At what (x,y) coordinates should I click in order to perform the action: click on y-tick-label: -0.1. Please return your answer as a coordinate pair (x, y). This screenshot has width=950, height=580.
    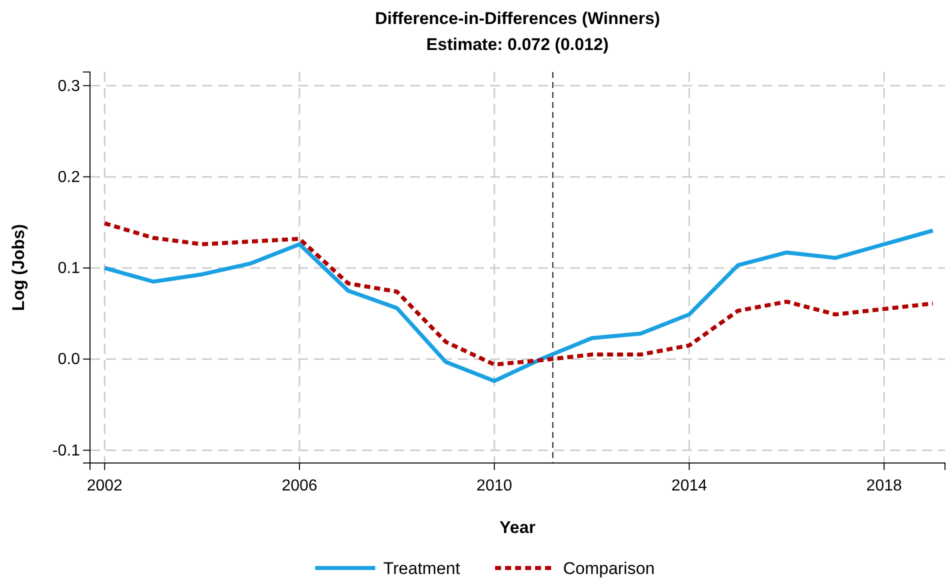
    Looking at the image, I should click on (66, 451).